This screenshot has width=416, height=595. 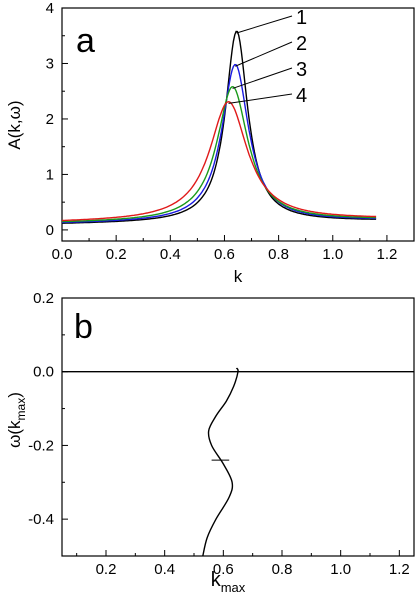 I want to click on panel-b-y-tick-label: -0.2, so click(x=41, y=445).